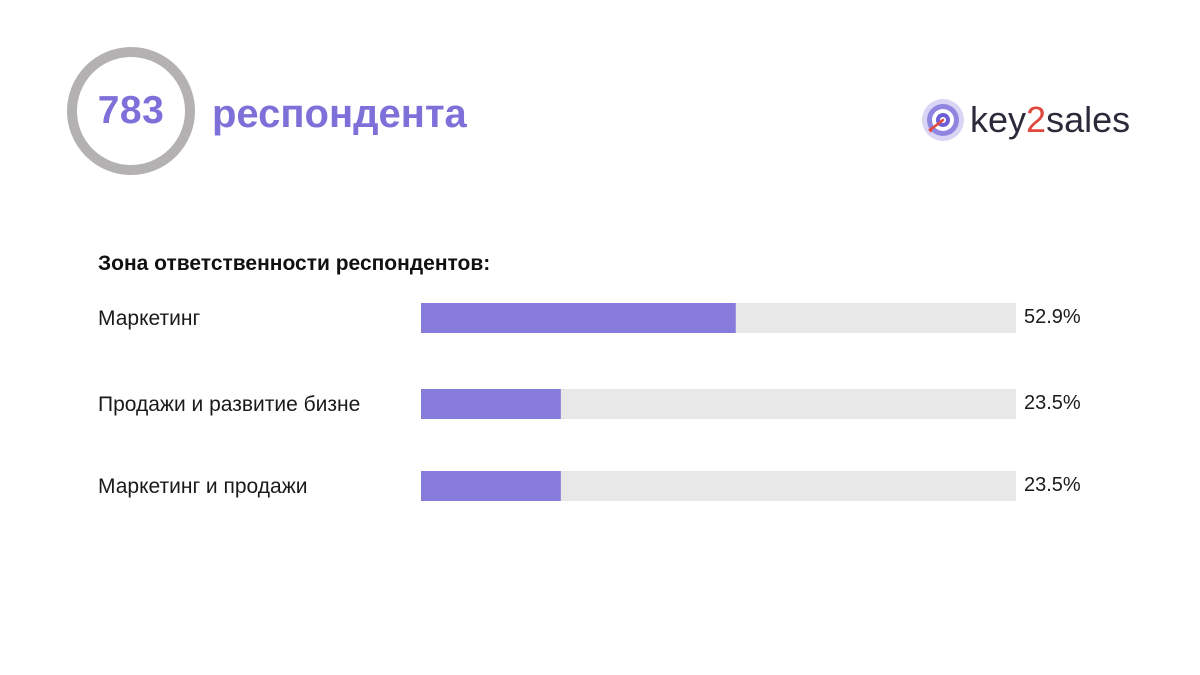 The height and width of the screenshot is (675, 1200). I want to click on logo-text-prefix: key, so click(998, 119).